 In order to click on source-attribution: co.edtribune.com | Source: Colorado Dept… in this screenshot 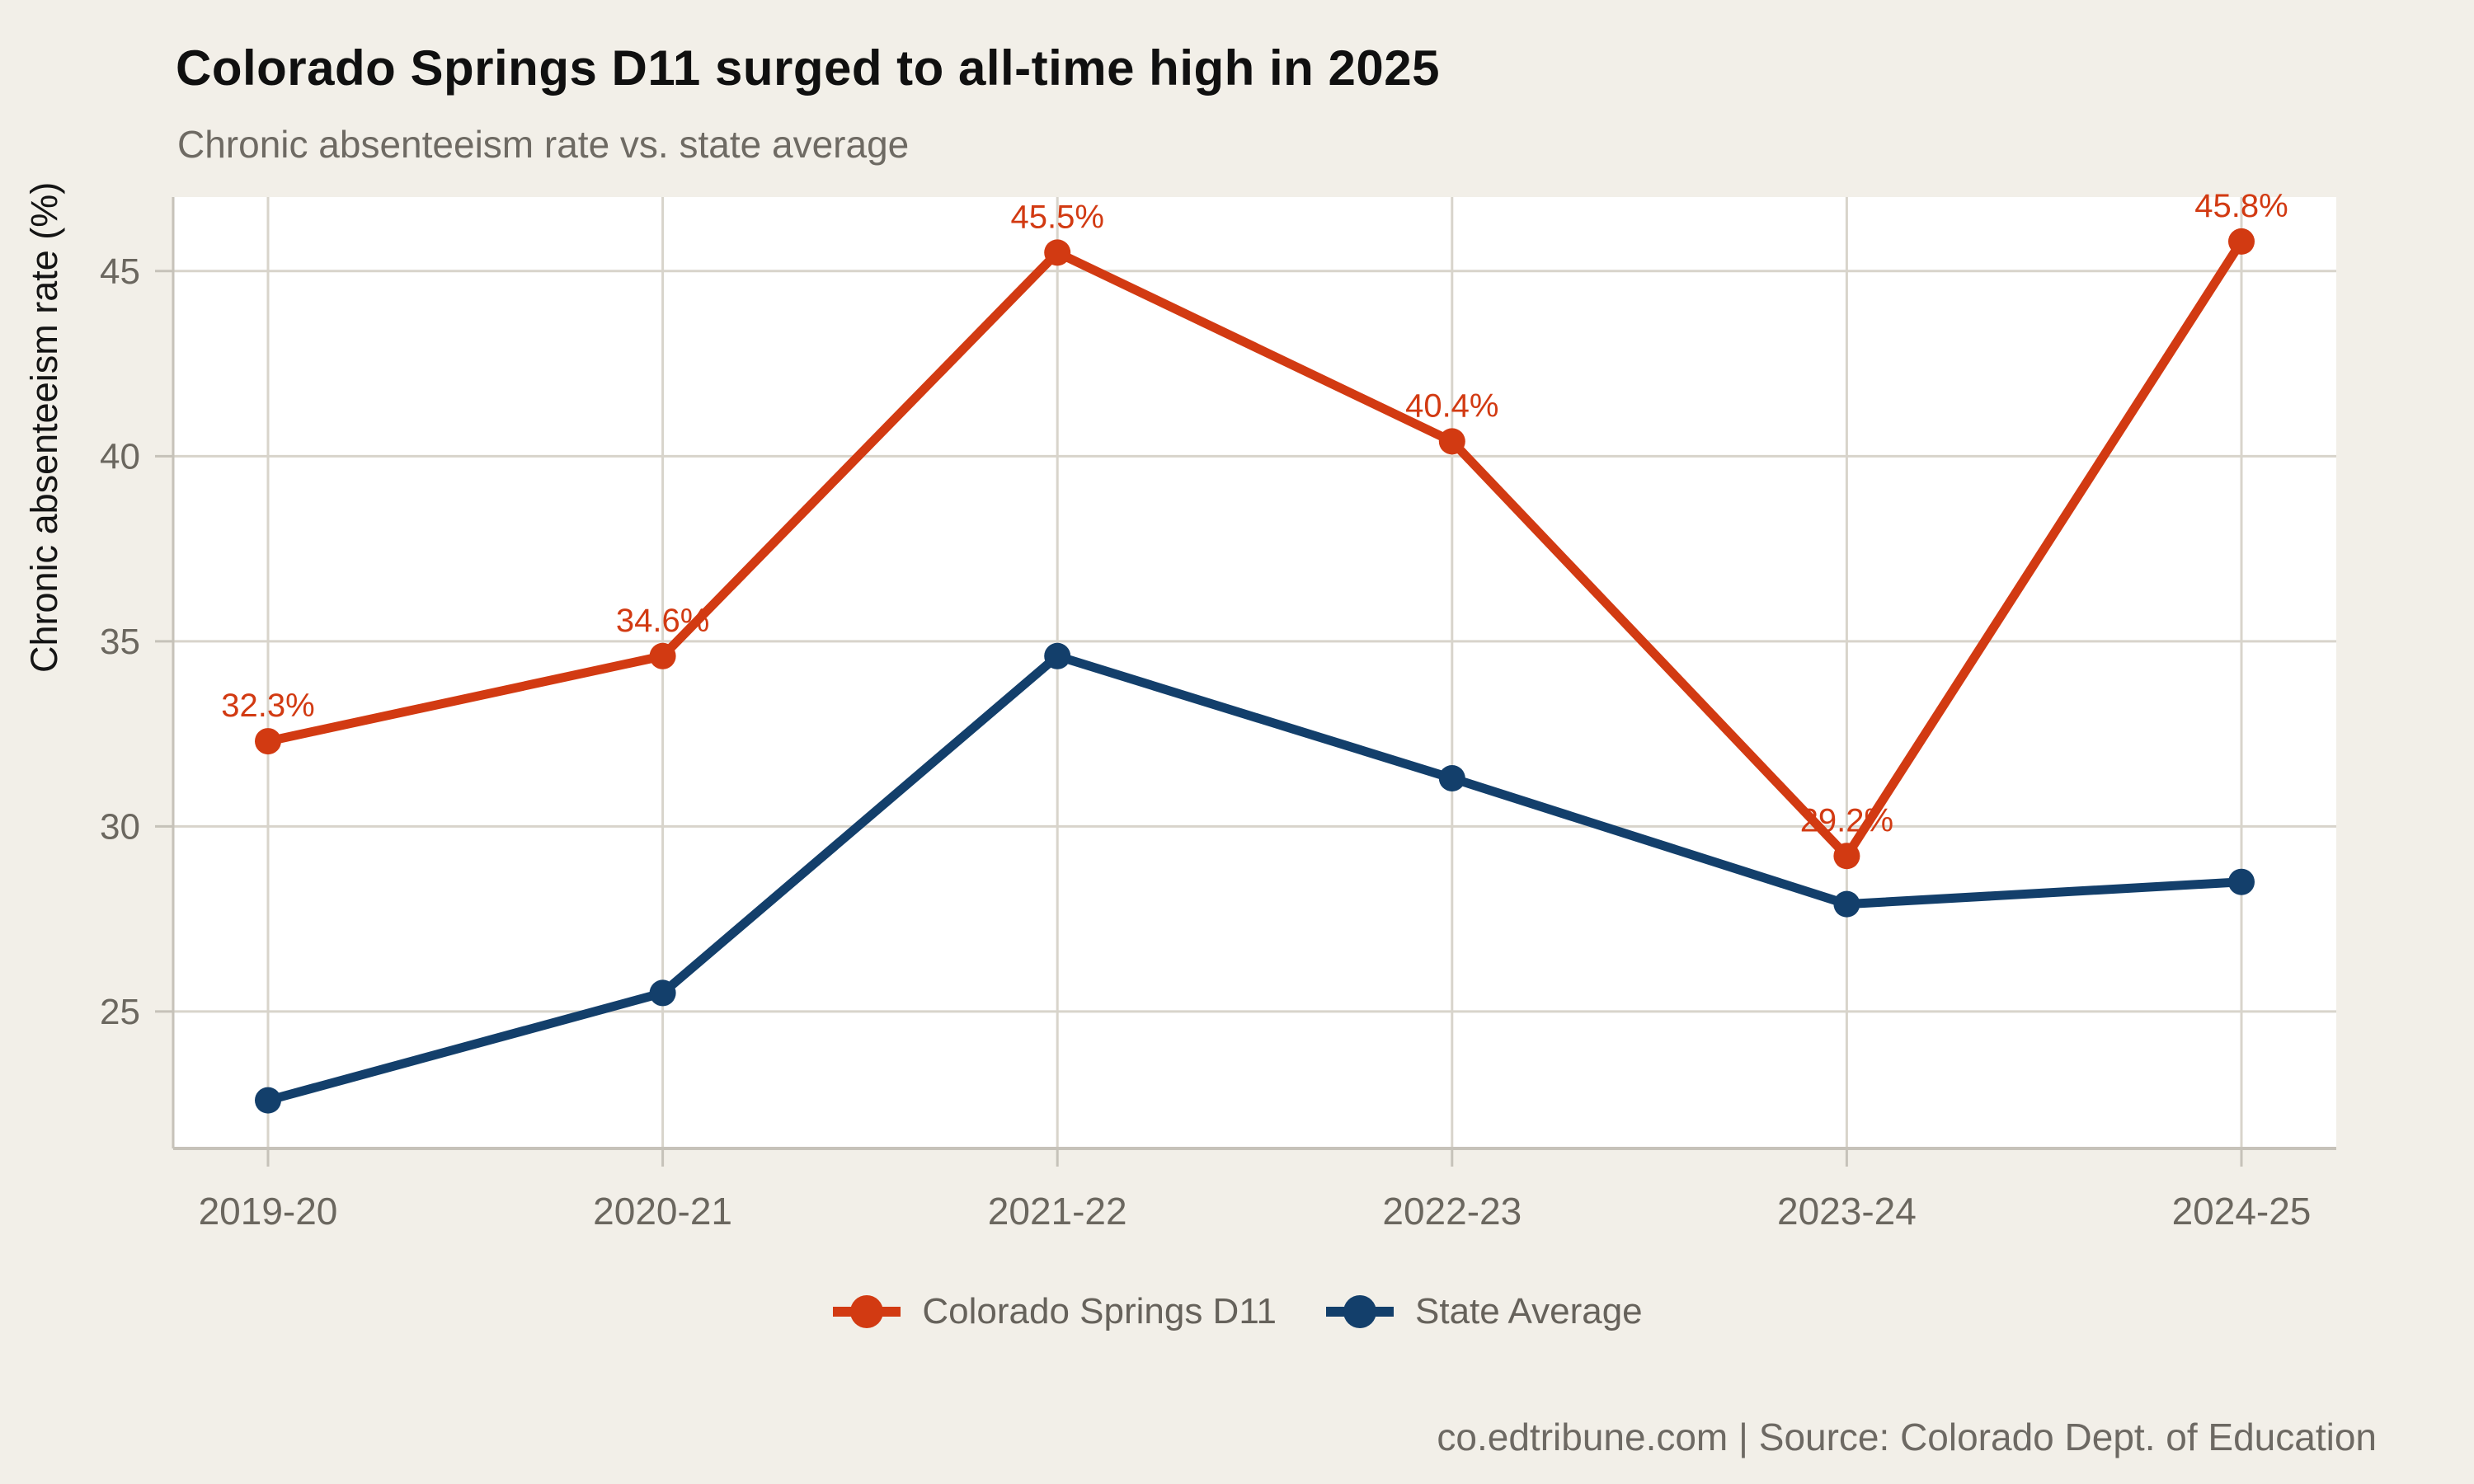, I will do `click(1907, 1437)`.